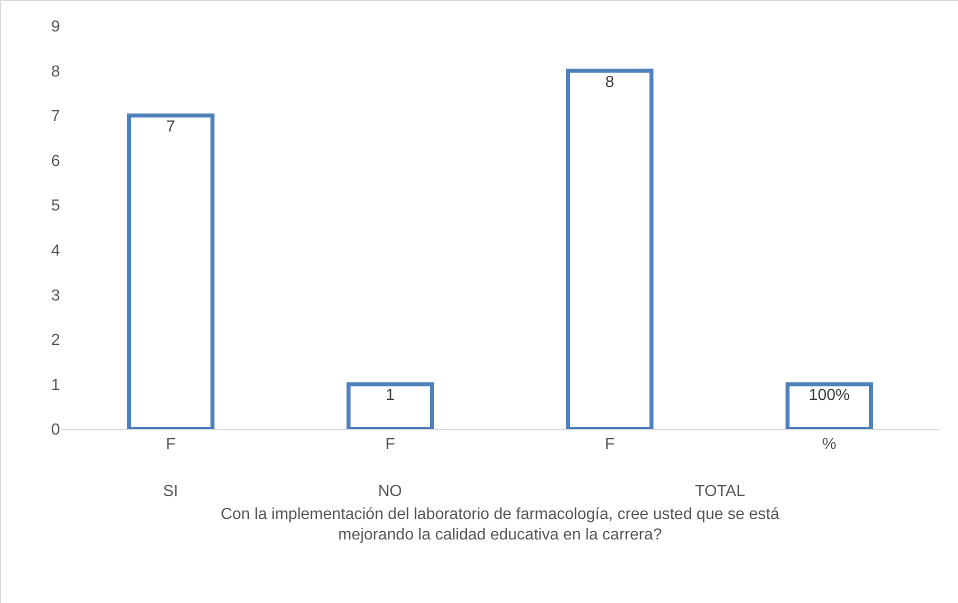 The width and height of the screenshot is (958, 603). What do you see at coordinates (500, 525) in the screenshot?
I see `x-axis-title: Con la implementación del laboratorio de farmacología, cree usted que se está mejorando la calidad educativa en la carrera?` at bounding box center [500, 525].